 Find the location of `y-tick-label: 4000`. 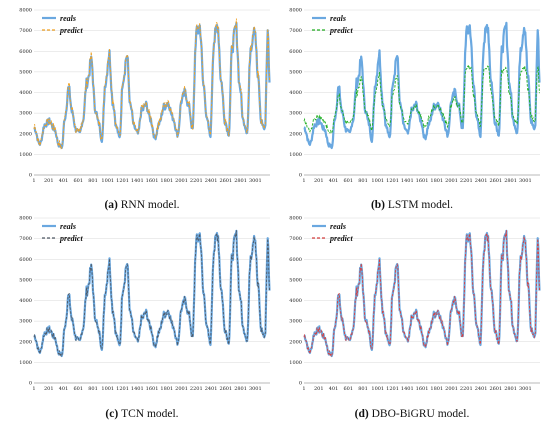

y-tick-label: 4000 is located at coordinates (25, 301).